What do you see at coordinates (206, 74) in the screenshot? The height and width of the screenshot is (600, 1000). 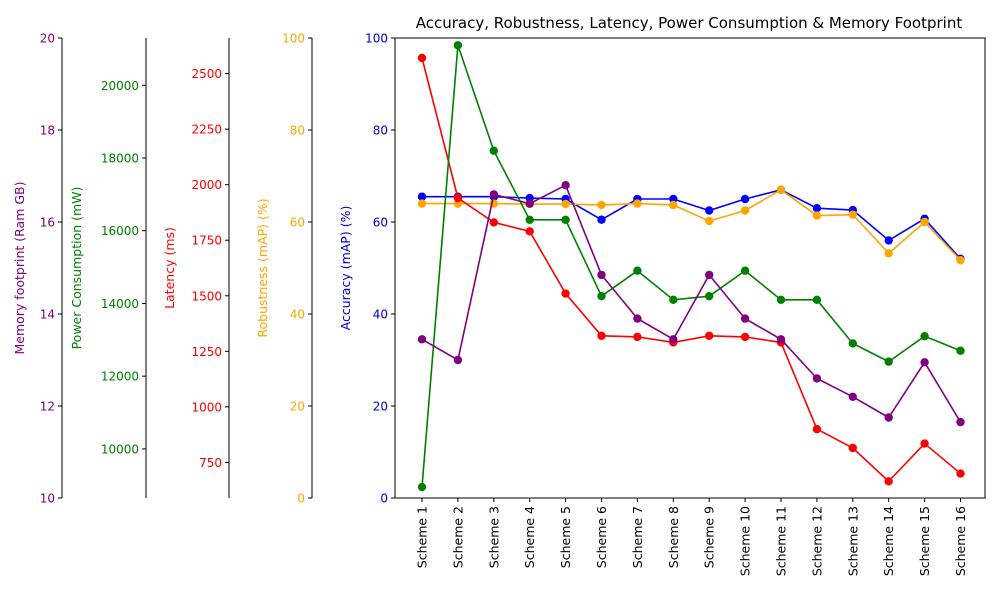 I see `axis-tick-label-latency: 2500` at bounding box center [206, 74].